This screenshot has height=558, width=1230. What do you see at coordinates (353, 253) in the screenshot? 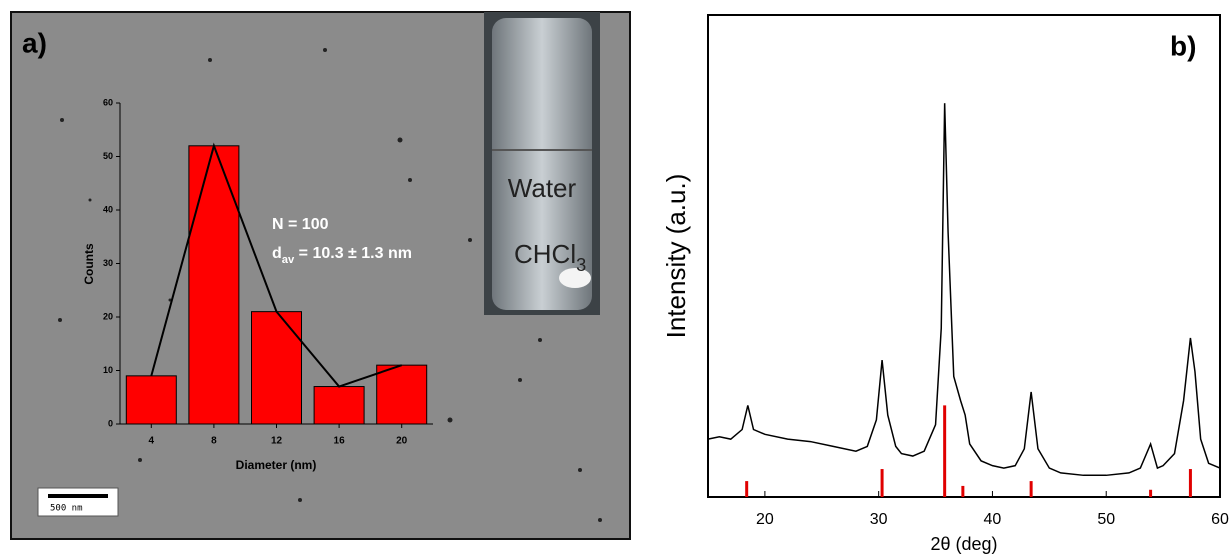
I see `annotation-dav-rest: = 10.3 ± 1.3 nm` at bounding box center [353, 253].